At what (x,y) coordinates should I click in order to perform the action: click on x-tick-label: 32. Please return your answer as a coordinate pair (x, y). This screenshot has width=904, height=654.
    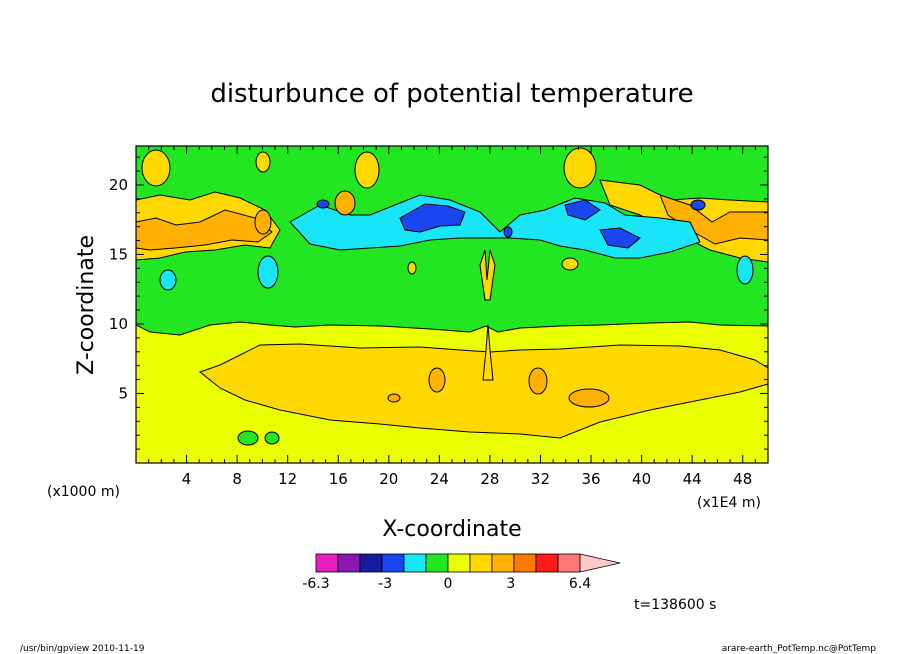
    Looking at the image, I should click on (540, 479).